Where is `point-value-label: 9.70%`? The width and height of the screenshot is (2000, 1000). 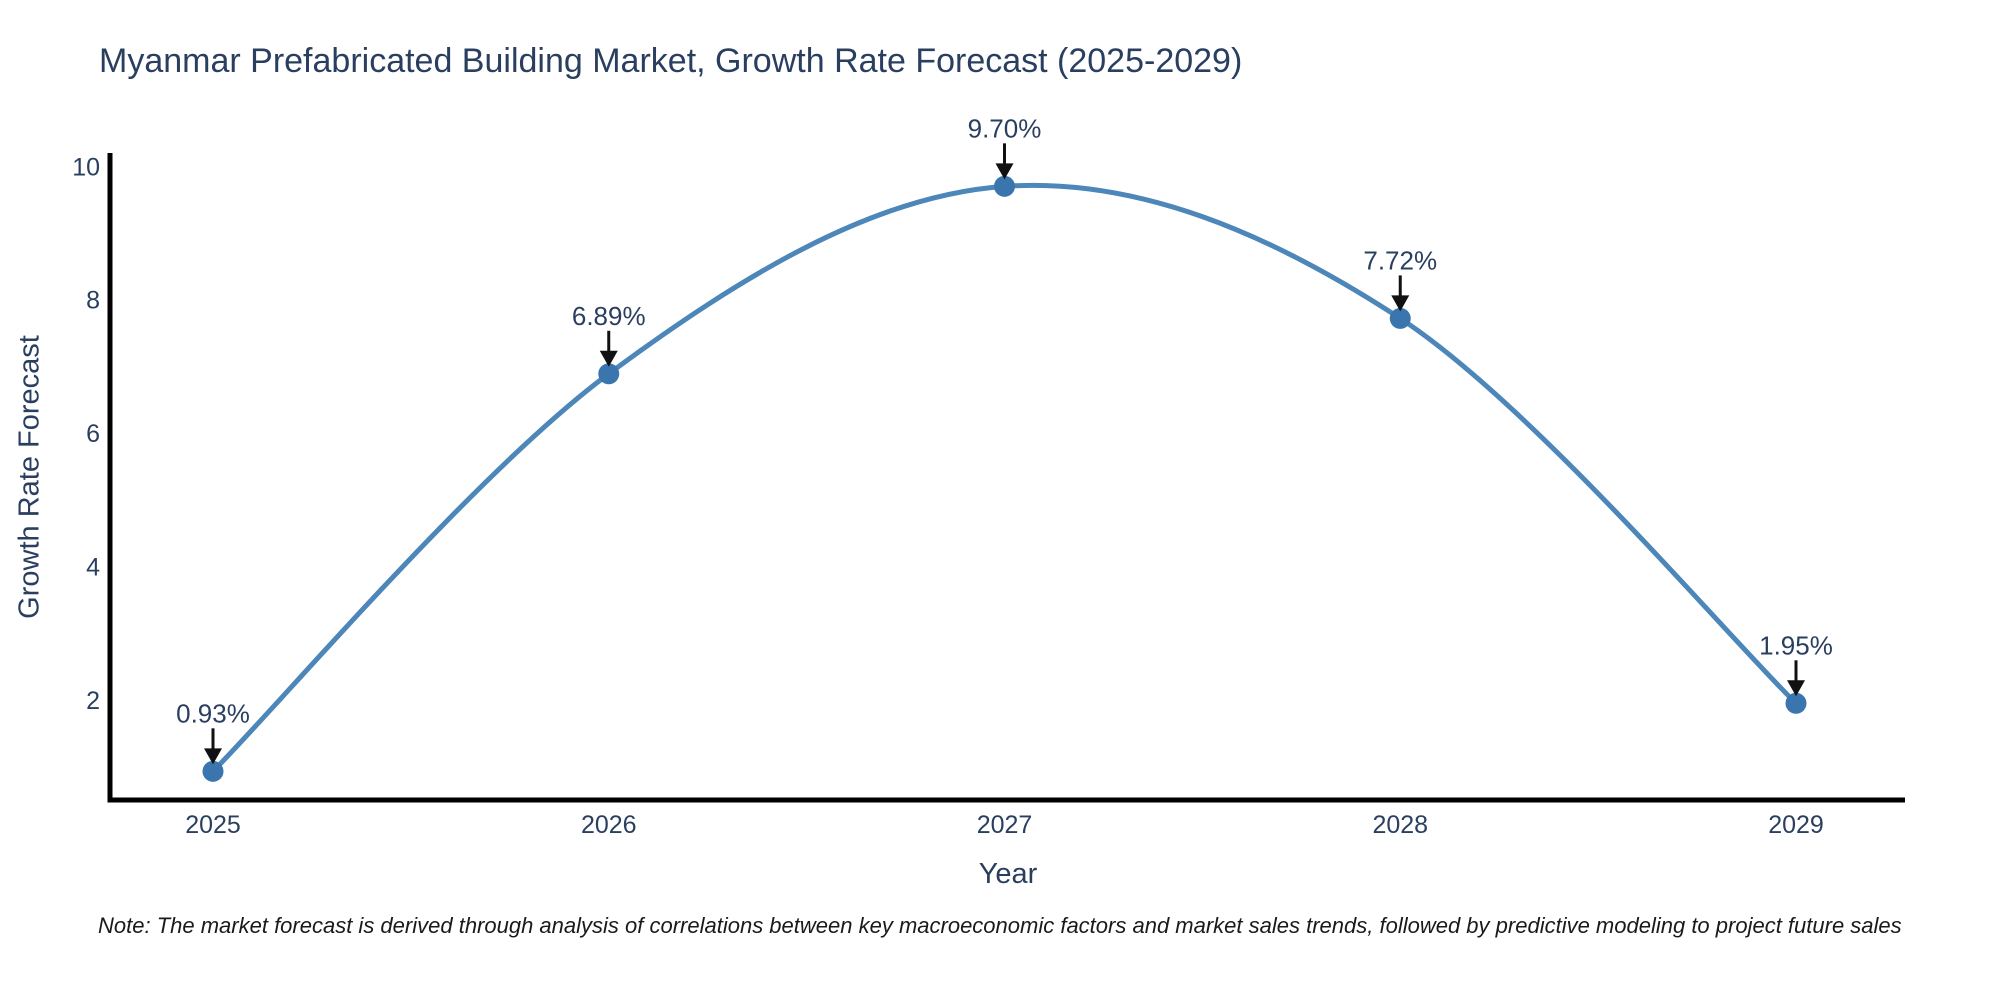
point-value-label: 9.70% is located at coordinates (1005, 128).